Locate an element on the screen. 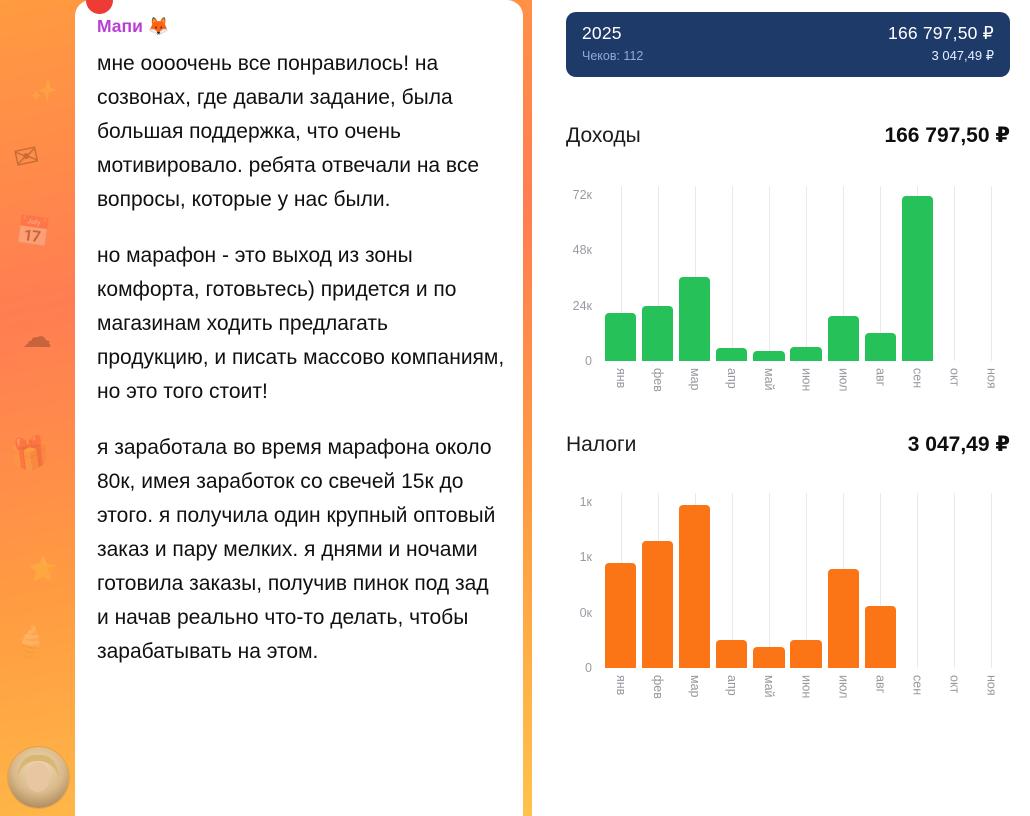 This screenshot has height=816, width=1030. tax-bar-авг is located at coordinates (880, 636).